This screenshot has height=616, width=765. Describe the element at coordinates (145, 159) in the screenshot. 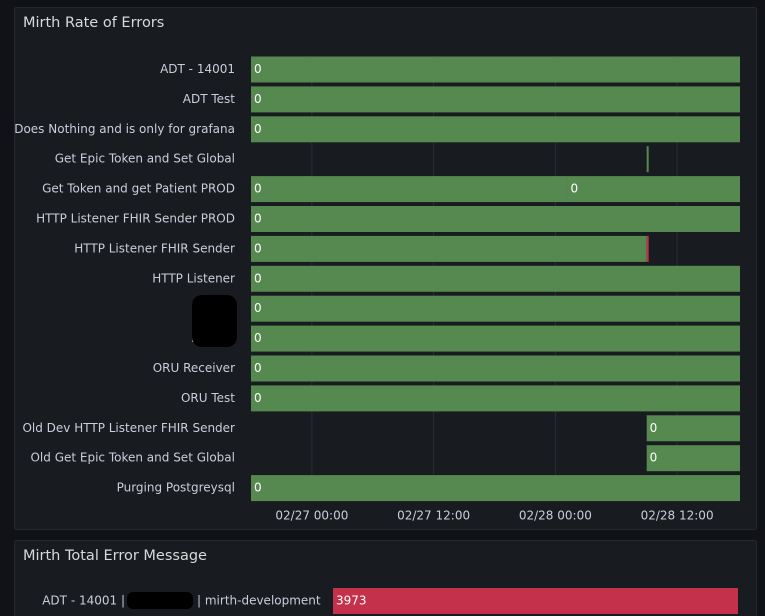

I see `row-label: Get Epic Token and Set Global` at that location.